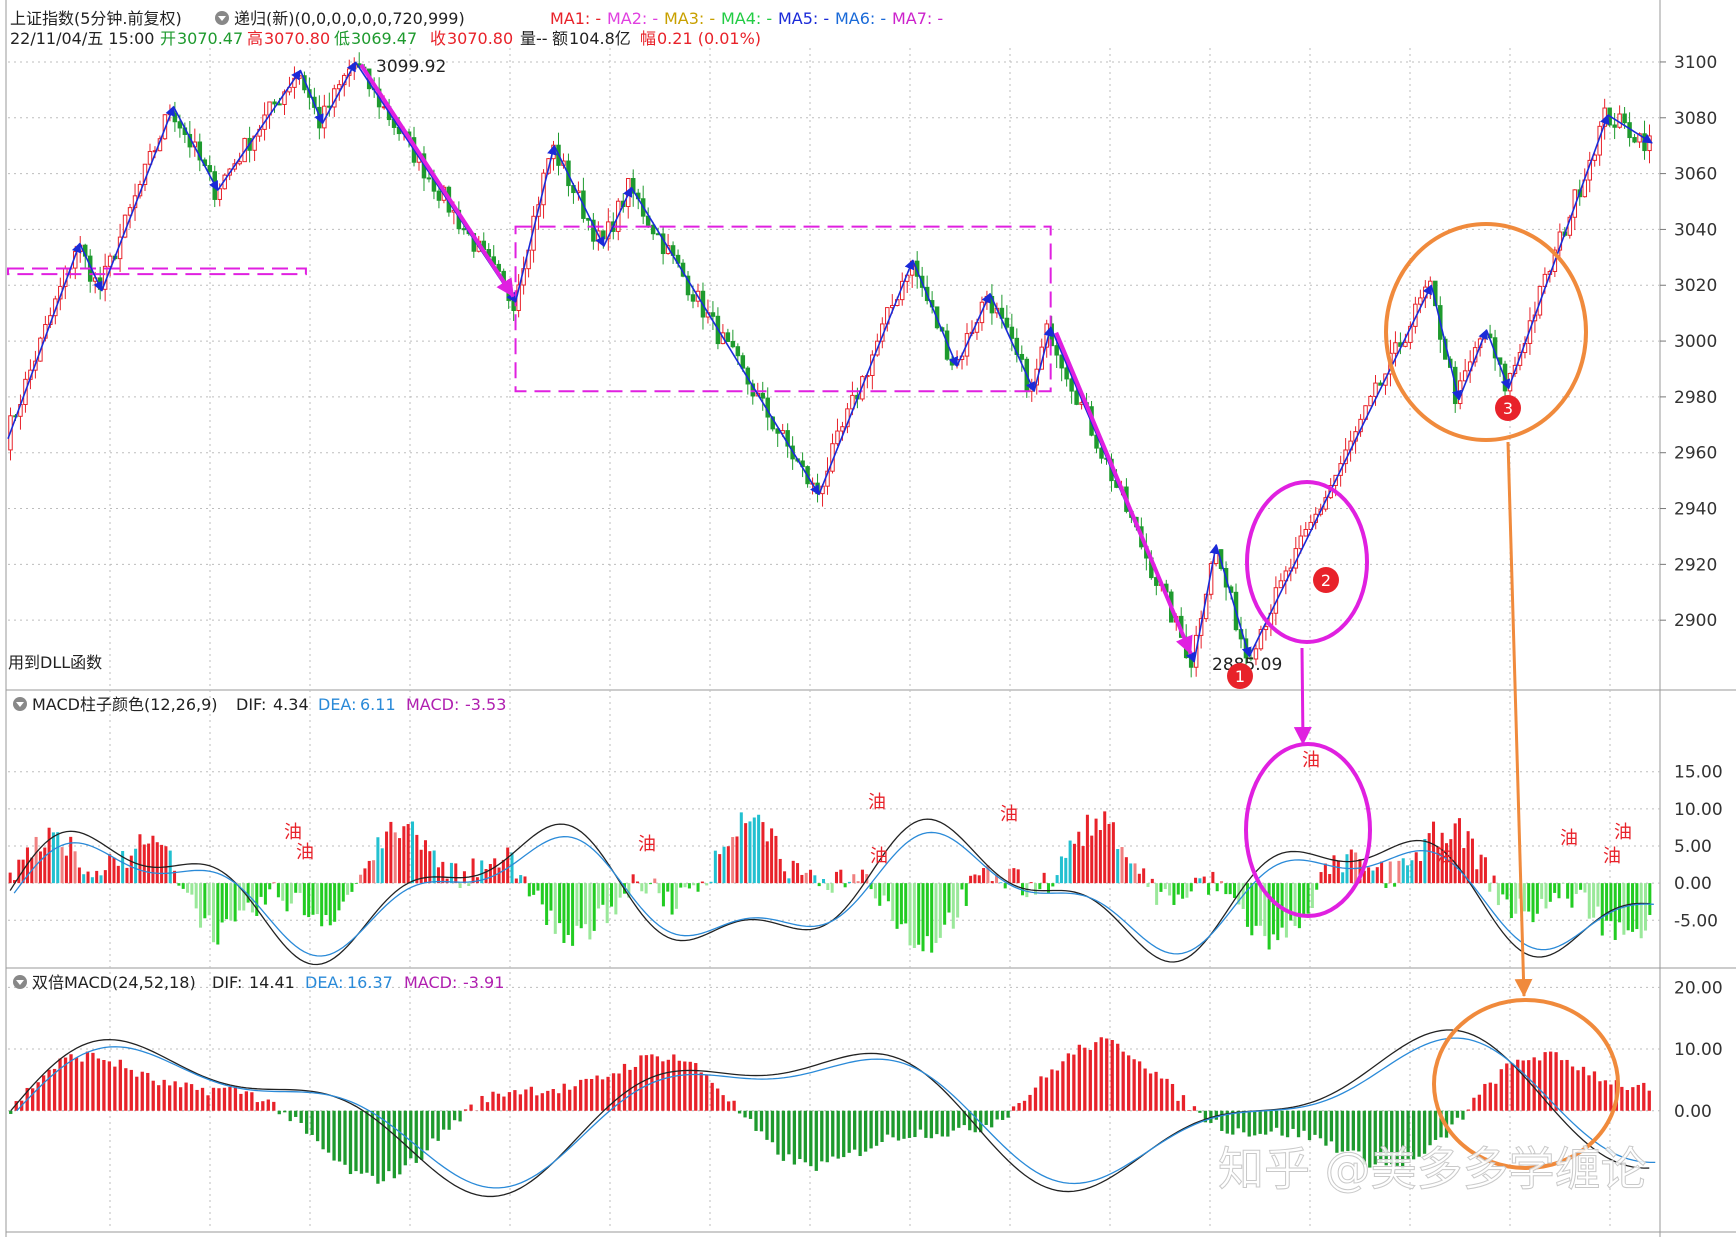 Image resolution: width=1736 pixels, height=1241 pixels. Describe the element at coordinates (1696, 921) in the screenshot. I see `macd-tick-label: -5.00` at that location.